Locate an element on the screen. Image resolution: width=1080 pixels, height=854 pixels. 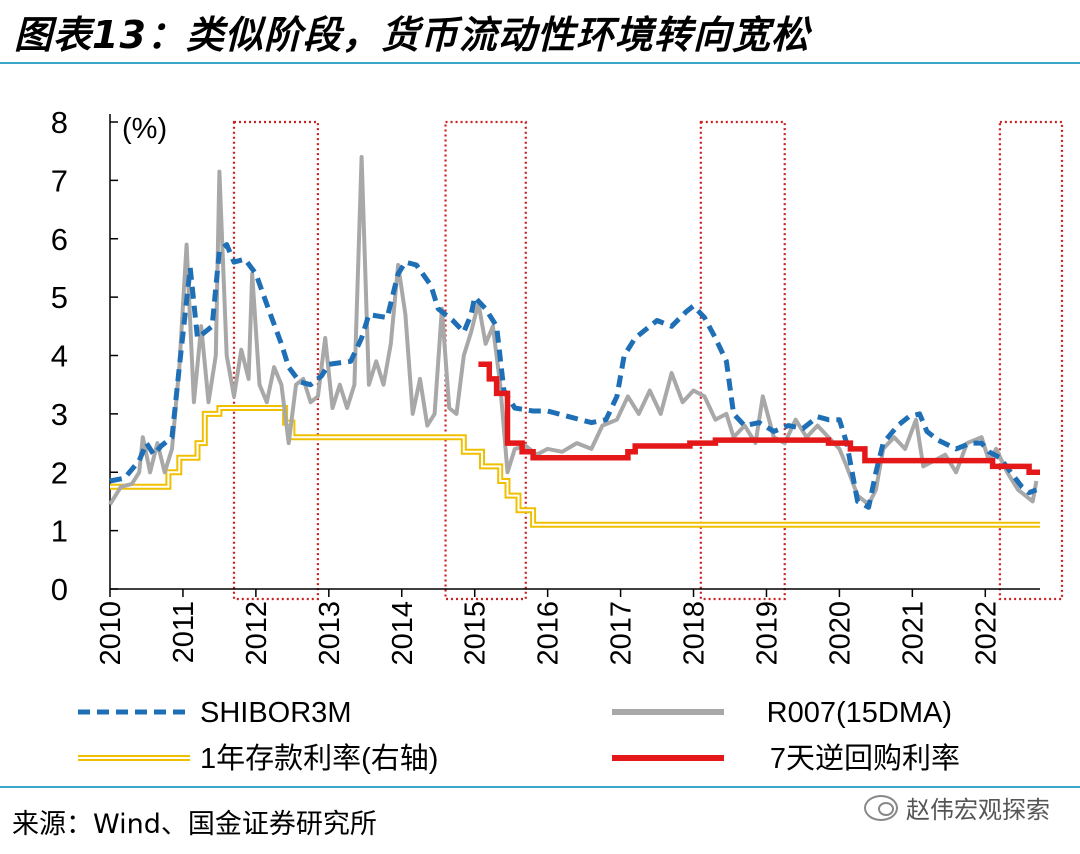
x-tick-label: 2017 is located at coordinates (622, 633).